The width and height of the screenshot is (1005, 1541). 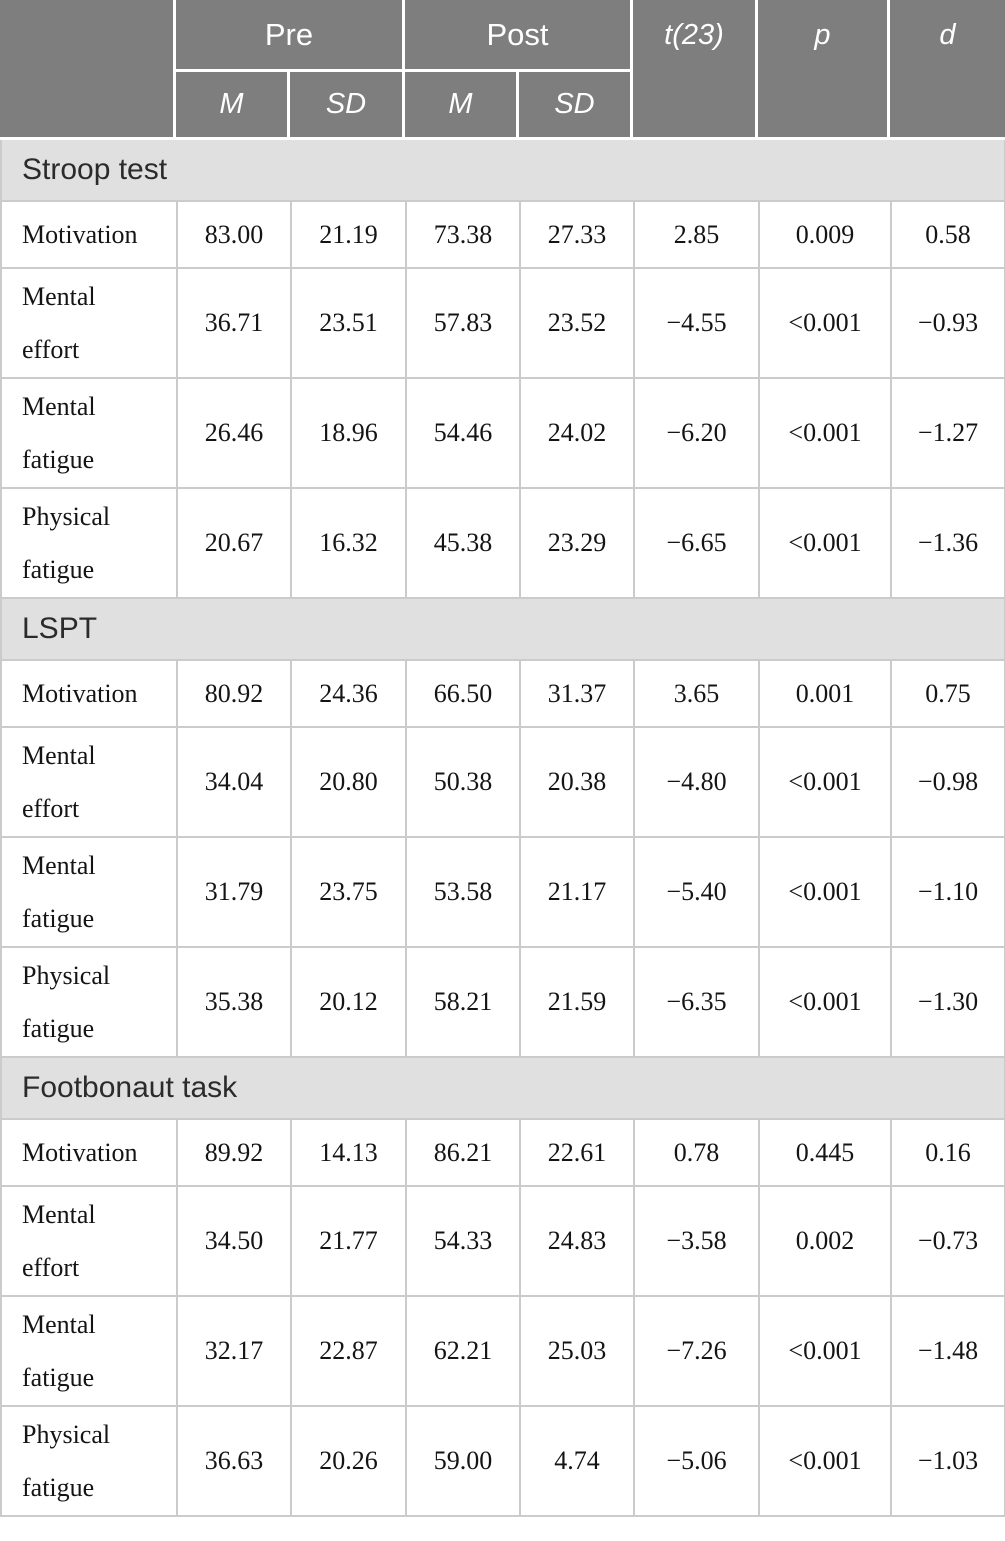 What do you see at coordinates (233, 783) in the screenshot?
I see `cell-pre-m: 34.04` at bounding box center [233, 783].